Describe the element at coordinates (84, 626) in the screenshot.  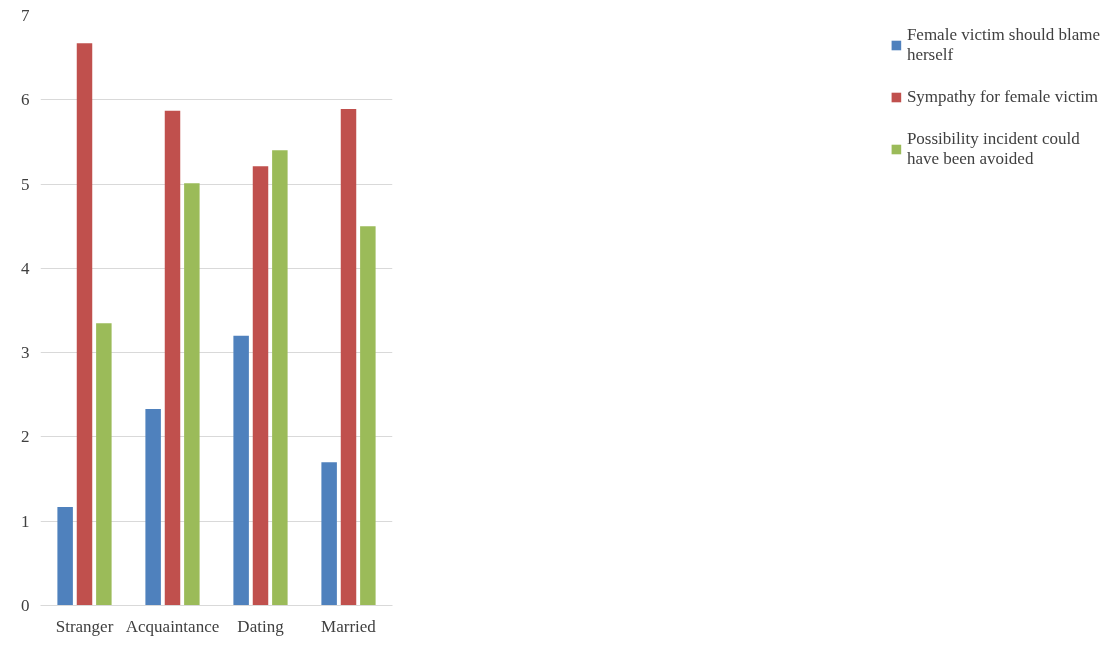
I see `x-tick-label: Stranger` at that location.